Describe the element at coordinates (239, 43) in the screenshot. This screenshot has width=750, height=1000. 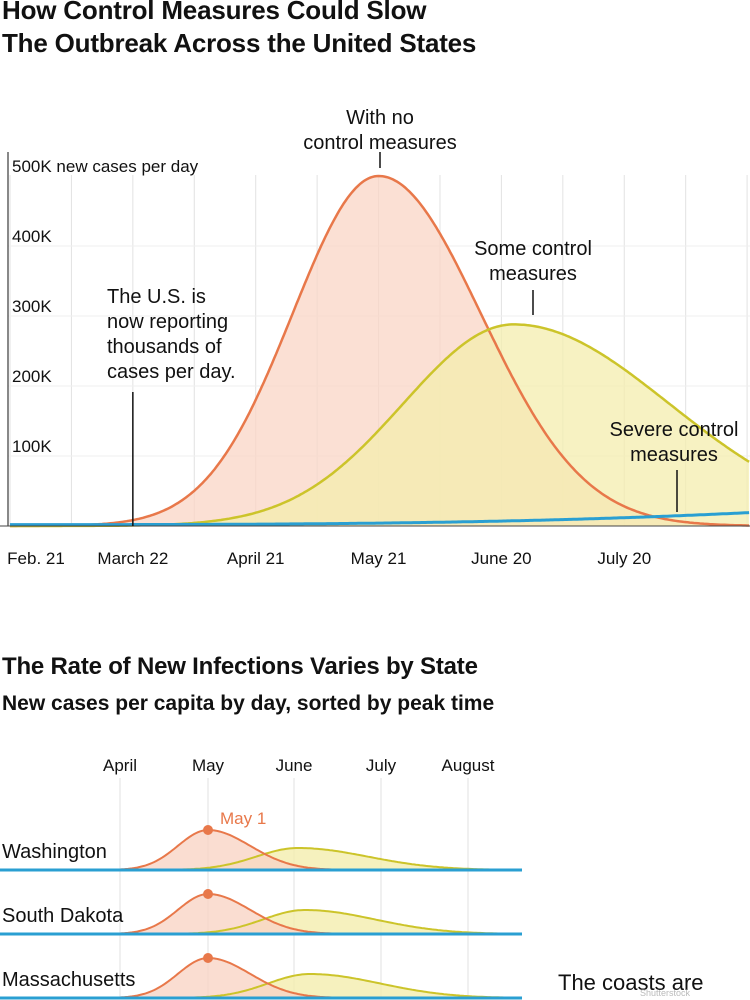
I see `chart-title-line-2: The Outbreak Across the United States` at that location.